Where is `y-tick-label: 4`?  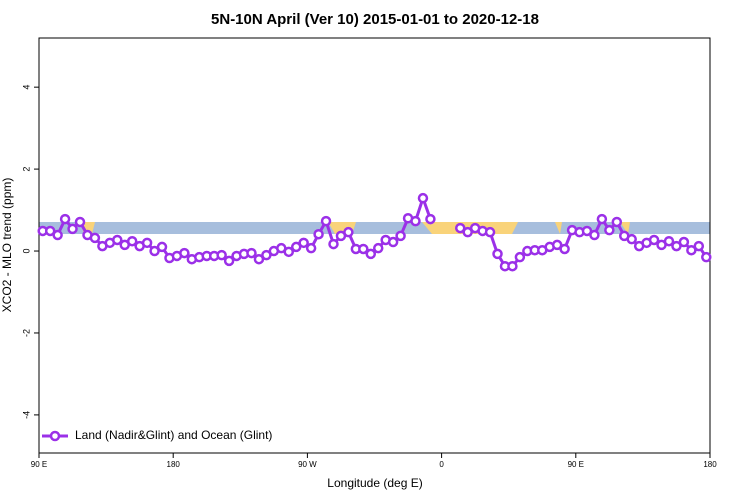 y-tick-label: 4 is located at coordinates (26, 87).